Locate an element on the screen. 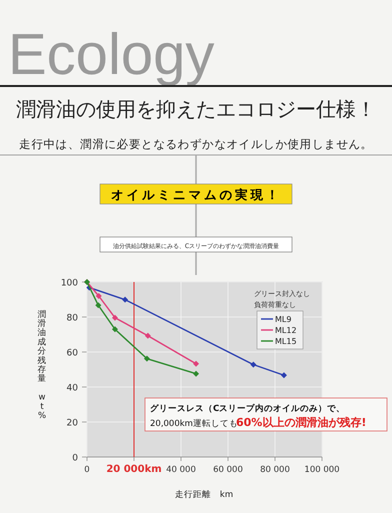 The height and width of the screenshot is (513, 392). text: オイルミニマムの実現！ is located at coordinates (196, 194).